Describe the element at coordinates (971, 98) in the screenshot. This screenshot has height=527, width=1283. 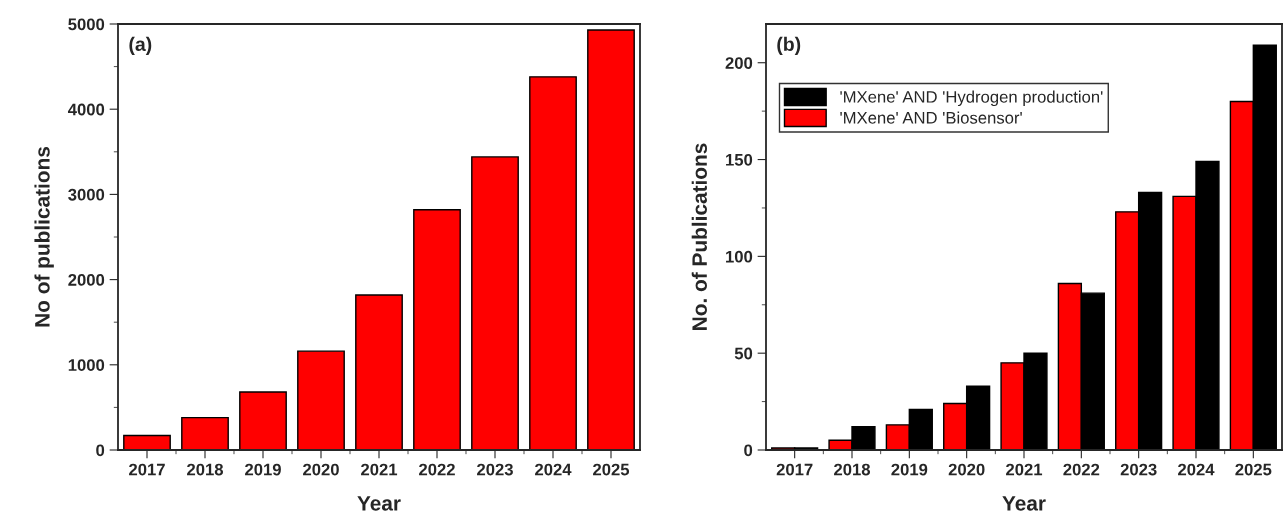
I see `legend-label: 'MXene' AND 'Hydrogen production'` at that location.